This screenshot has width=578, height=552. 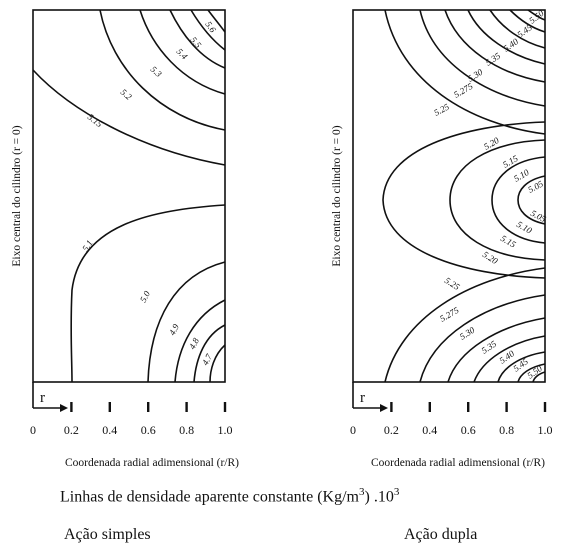 What do you see at coordinates (370, 397) in the screenshot?
I see `r-axis-marker-right: r` at bounding box center [370, 397].